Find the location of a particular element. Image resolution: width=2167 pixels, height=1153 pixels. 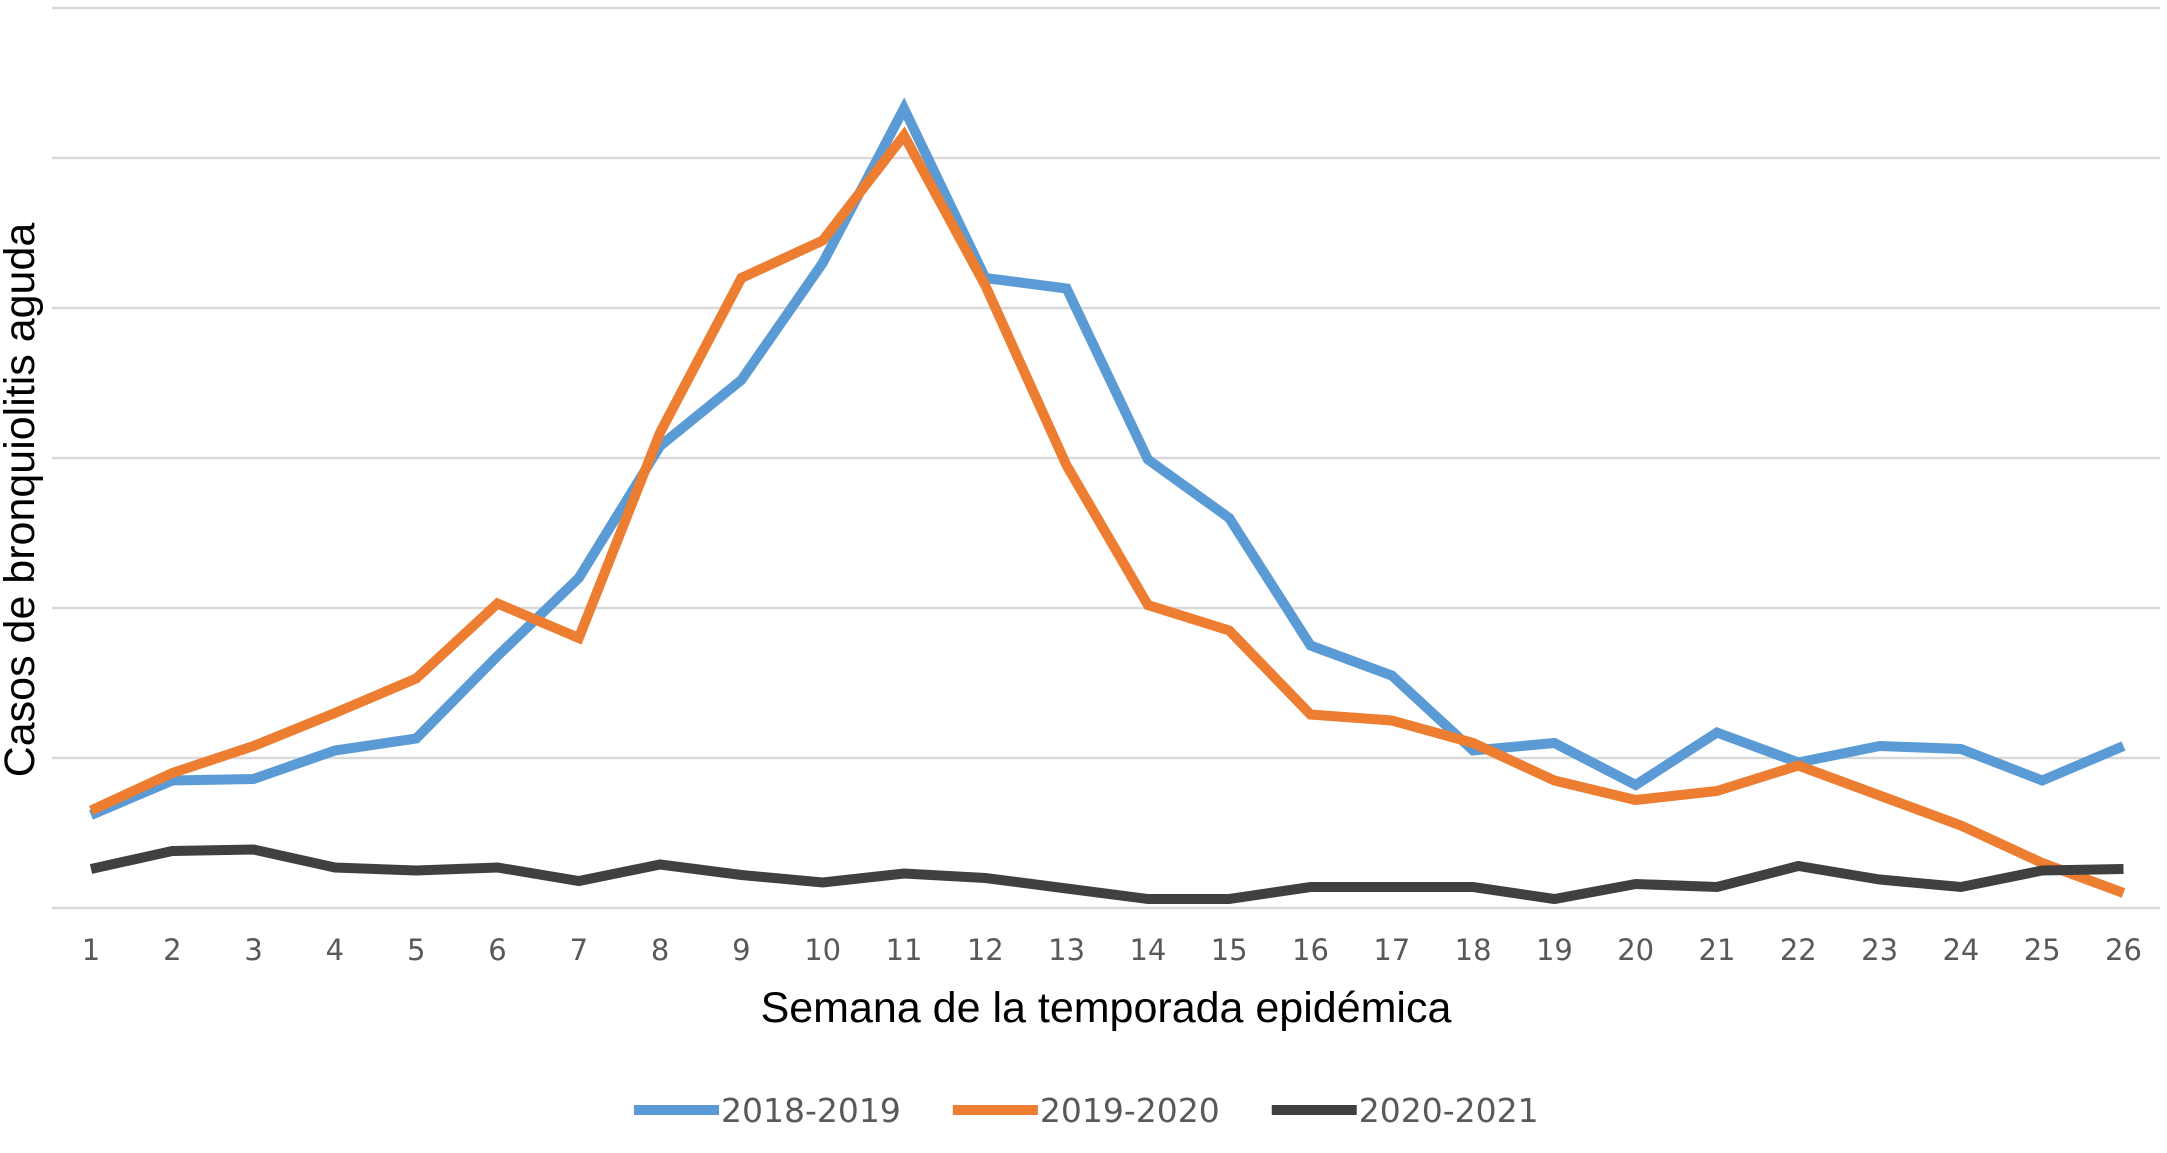

x-tick-label: 21 is located at coordinates (1717, 950).